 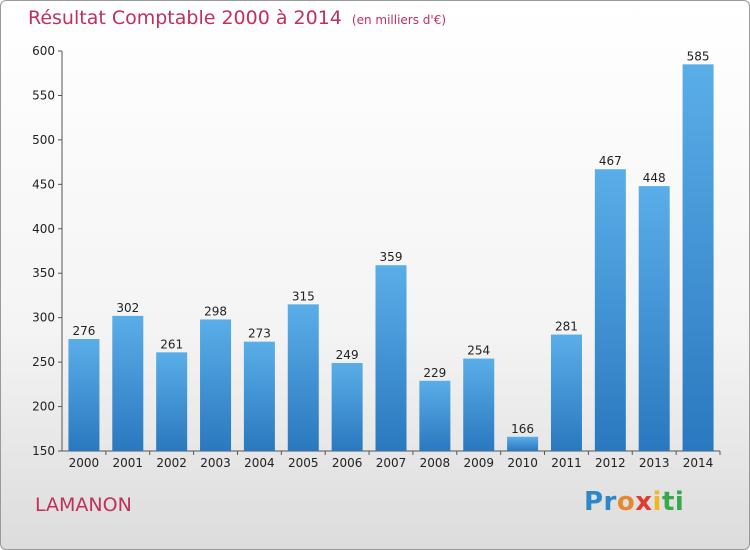 What do you see at coordinates (478, 463) in the screenshot?
I see `x-tick-label: 2009` at bounding box center [478, 463].